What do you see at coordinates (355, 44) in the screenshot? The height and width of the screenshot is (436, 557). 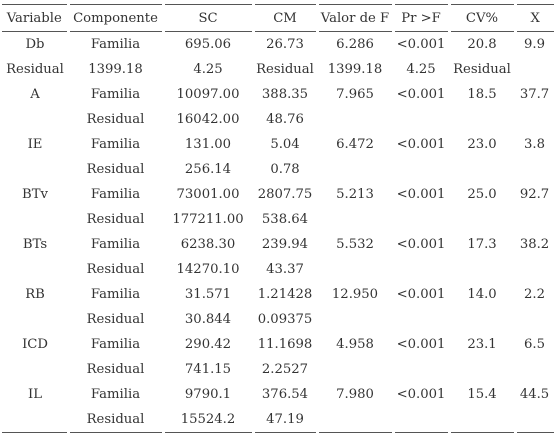 I see `table-cell-valor-de-f: 6.286` at bounding box center [355, 44].